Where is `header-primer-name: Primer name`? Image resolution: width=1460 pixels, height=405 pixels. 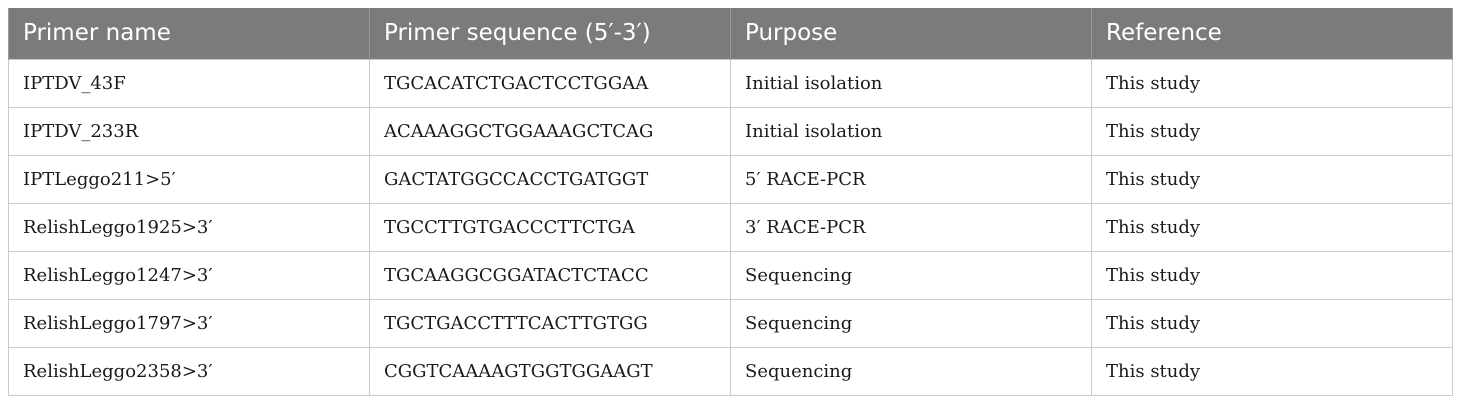
header-primer-name: Primer name is located at coordinates (189, 33).